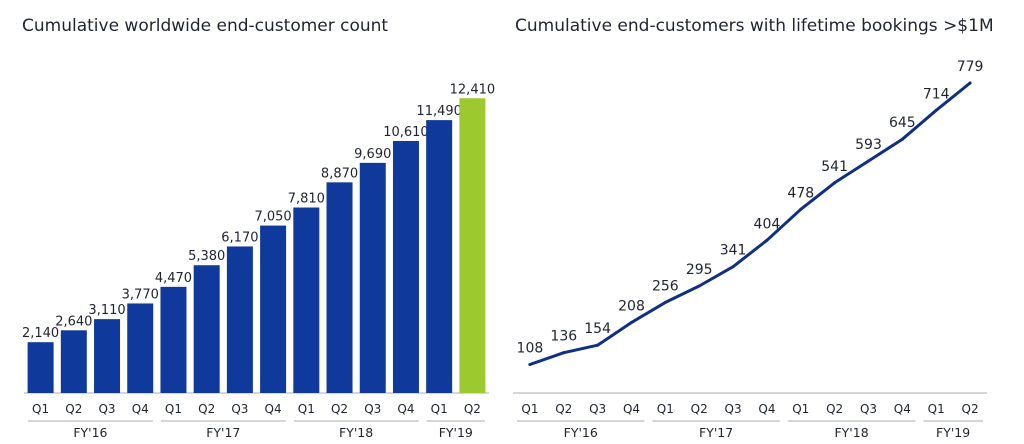 This screenshot has width=1024, height=444. What do you see at coordinates (473, 89) in the screenshot?
I see `bar-value-label: 12,410` at bounding box center [473, 89].